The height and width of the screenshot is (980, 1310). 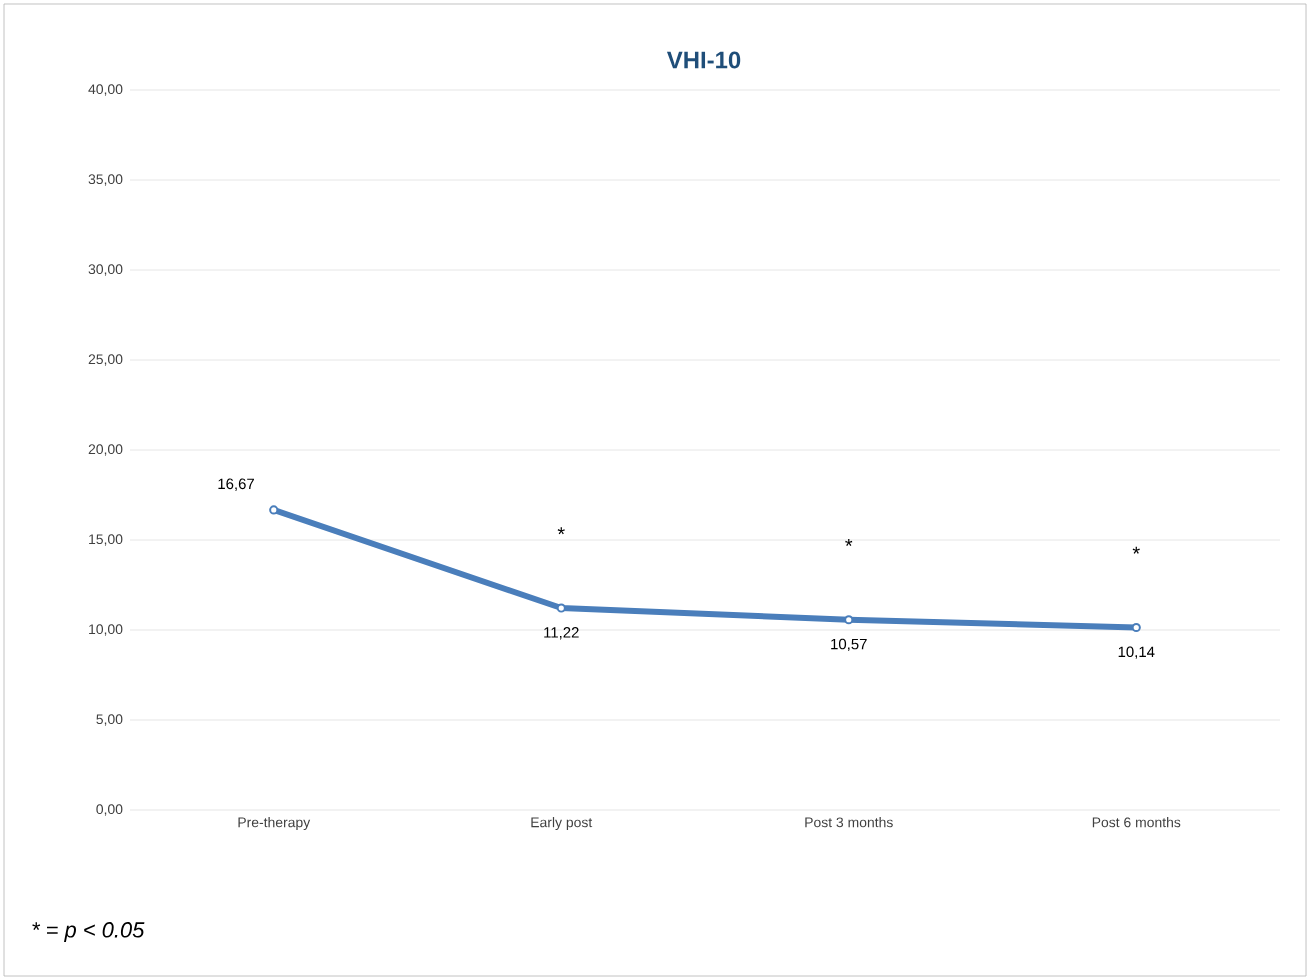 I want to click on text: * = p < 0.05, so click(x=88, y=932).